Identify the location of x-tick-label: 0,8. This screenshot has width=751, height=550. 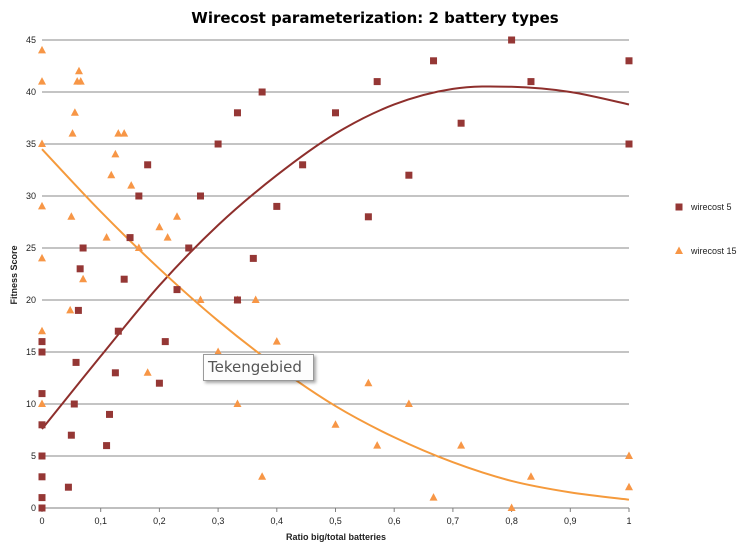
(511, 521).